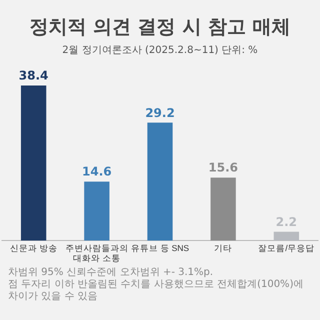 The height and width of the screenshot is (320, 320). Describe the element at coordinates (97, 171) in the screenshot. I see `data-label: 14.6` at that location.